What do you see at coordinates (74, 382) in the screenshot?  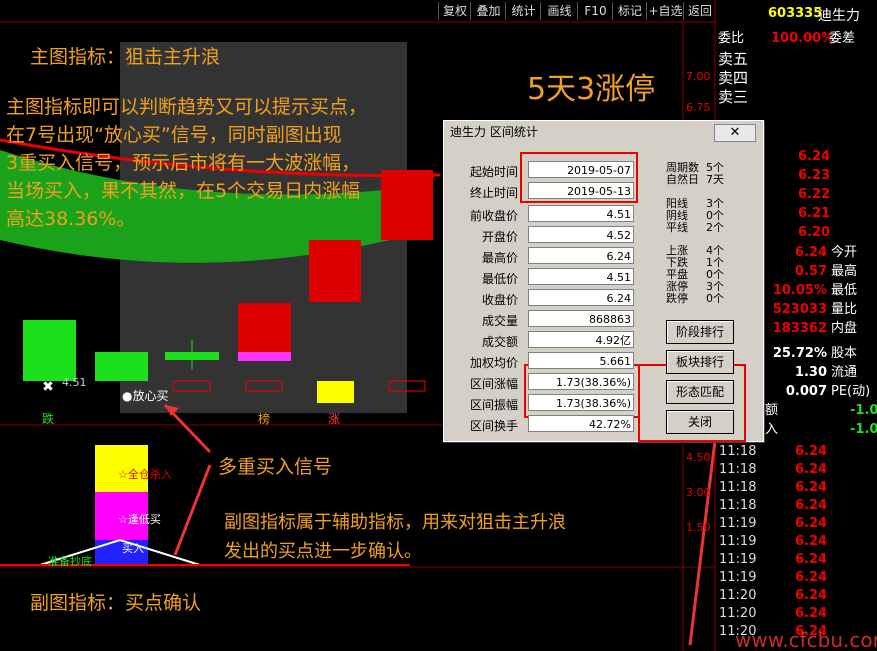 I see `low-price: 4.51` at bounding box center [74, 382].